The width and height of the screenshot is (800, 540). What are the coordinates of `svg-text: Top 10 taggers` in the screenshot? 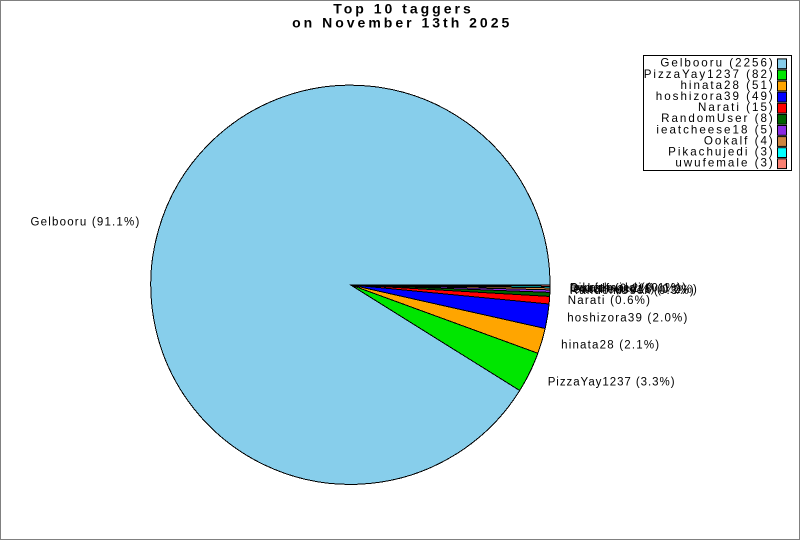 It's located at (403, 9).